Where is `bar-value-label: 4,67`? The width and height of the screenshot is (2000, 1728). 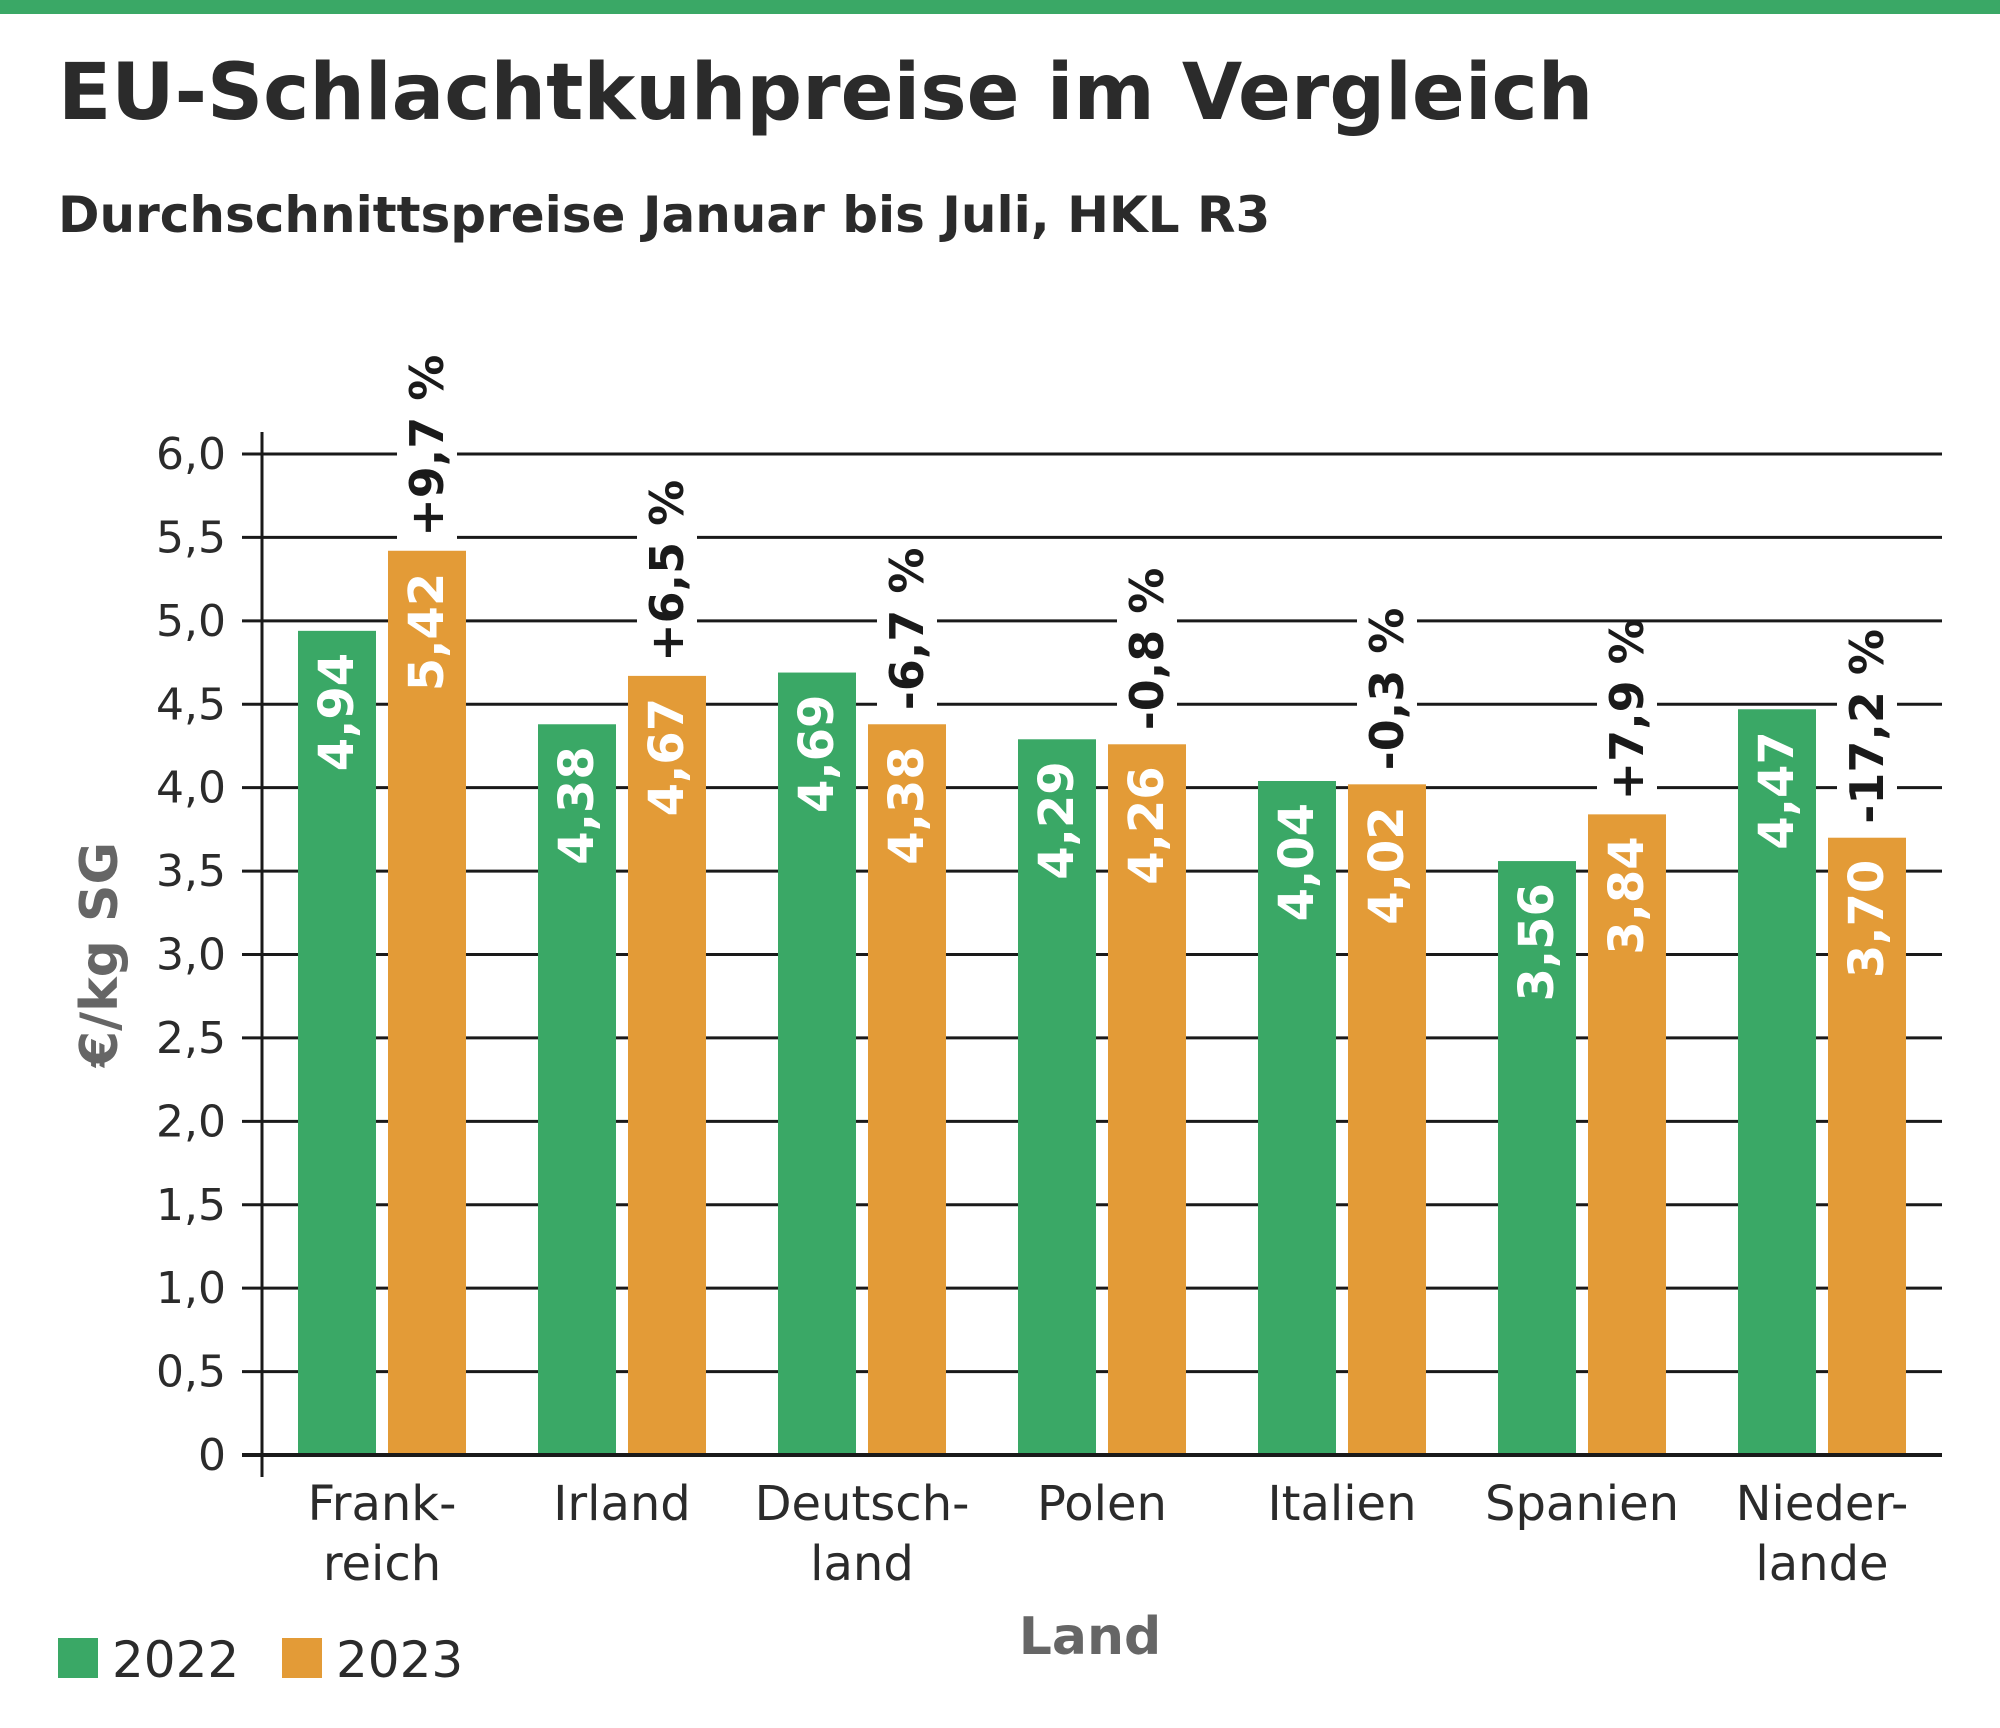 bar-value-label: 4,67 is located at coordinates (667, 757).